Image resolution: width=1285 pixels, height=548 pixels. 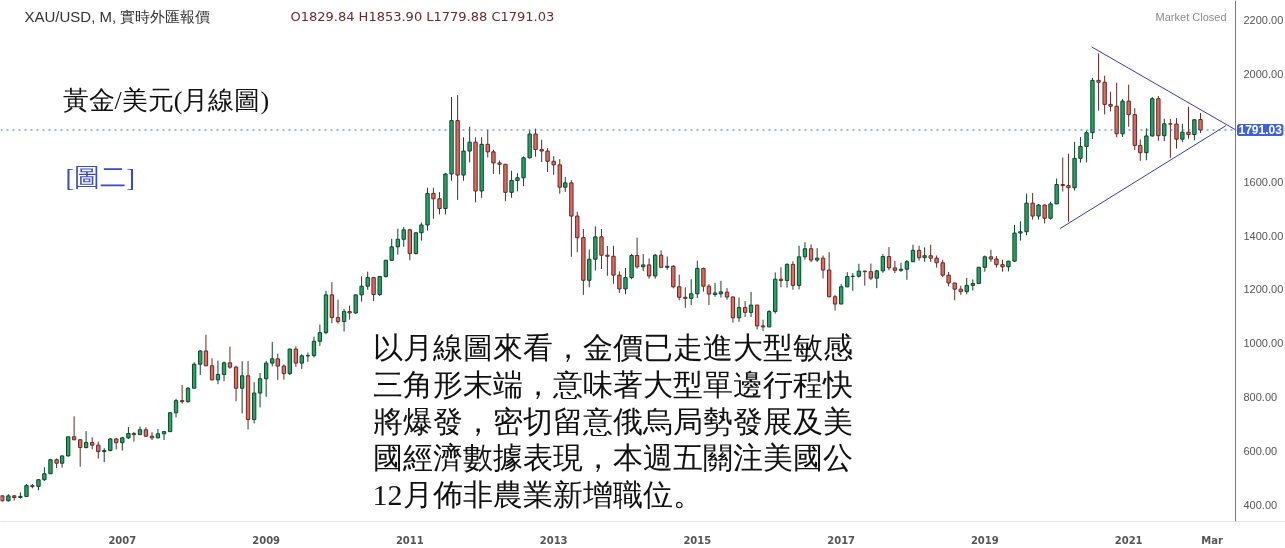 I want to click on annotation: 以月線圖來看，金價已走進大型敏感三角形末端，意味著大型單邊行程快將爆發，密切留意俄烏局勢發展及美國經濟數據表現，本週五關注美國公12月佈非農業新增職位。, so click(x=612, y=421).